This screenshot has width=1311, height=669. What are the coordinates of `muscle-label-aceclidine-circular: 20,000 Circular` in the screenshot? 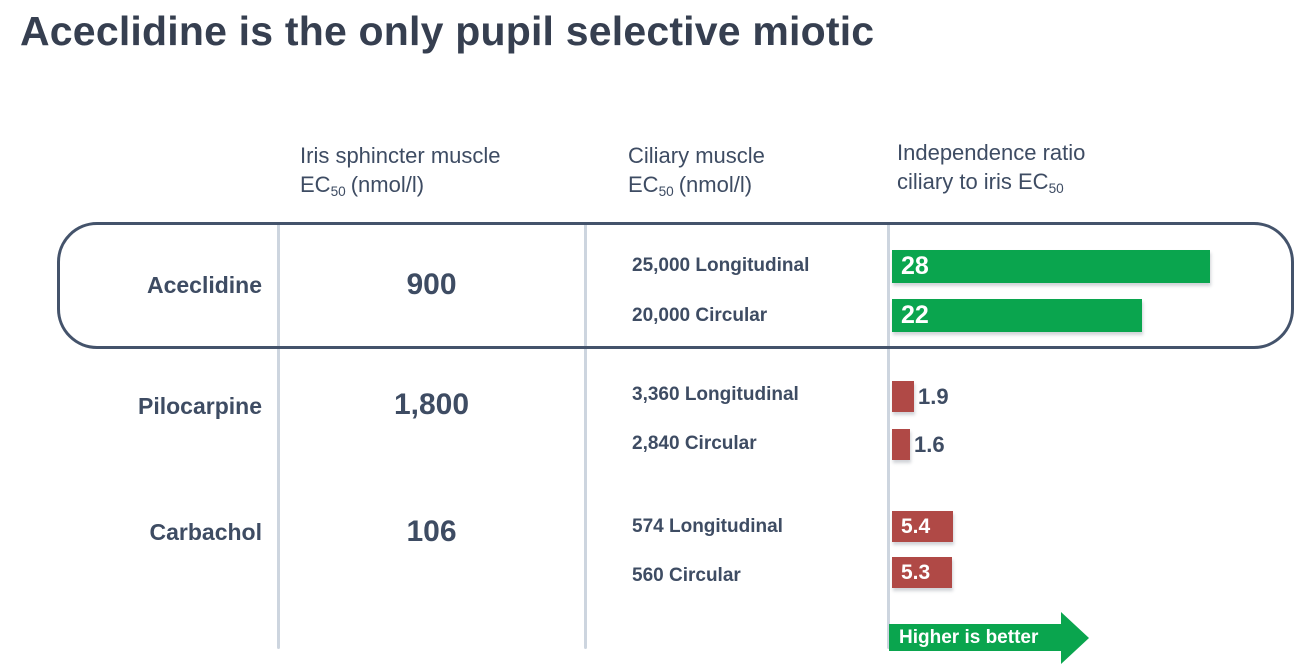 It's located at (700, 315).